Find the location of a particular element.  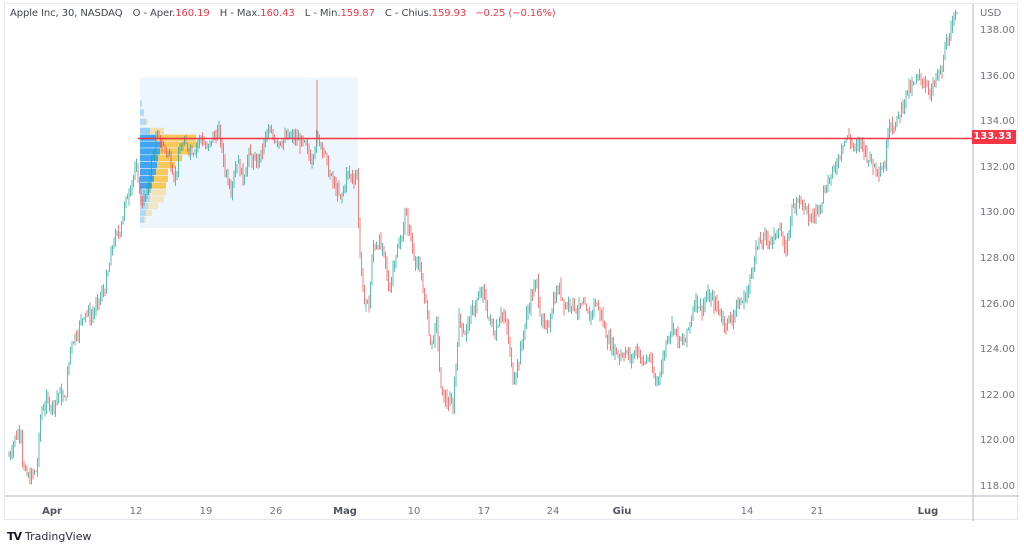

time-tick: 26 is located at coordinates (276, 511).